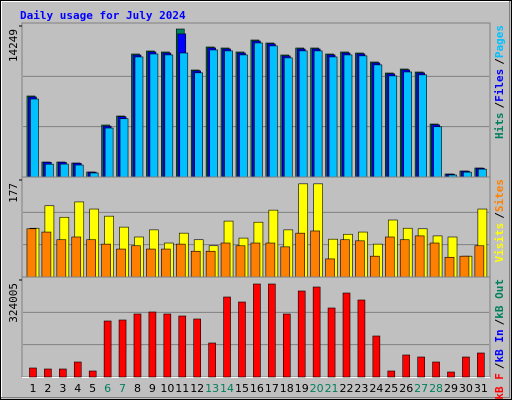 This screenshot has height=400, width=512. I want to click on x-tick-label: 24, so click(376, 388).